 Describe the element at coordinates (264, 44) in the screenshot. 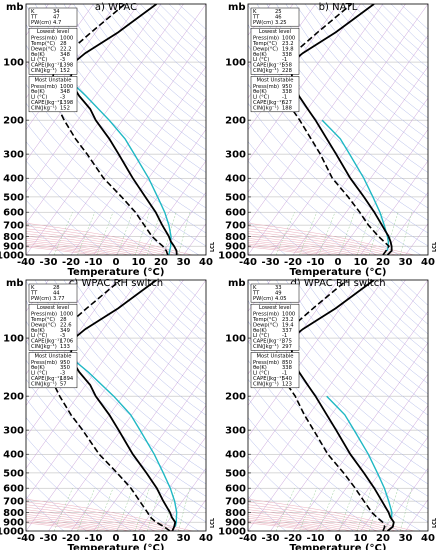

I see `param-name: Temp(°C)` at that location.